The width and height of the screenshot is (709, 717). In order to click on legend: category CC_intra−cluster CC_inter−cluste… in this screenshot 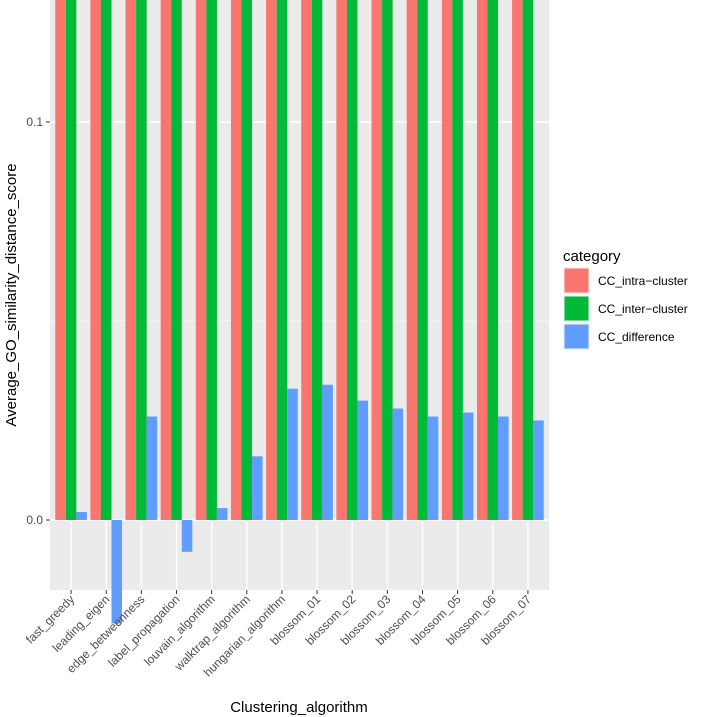, I will do `click(625, 299)`.